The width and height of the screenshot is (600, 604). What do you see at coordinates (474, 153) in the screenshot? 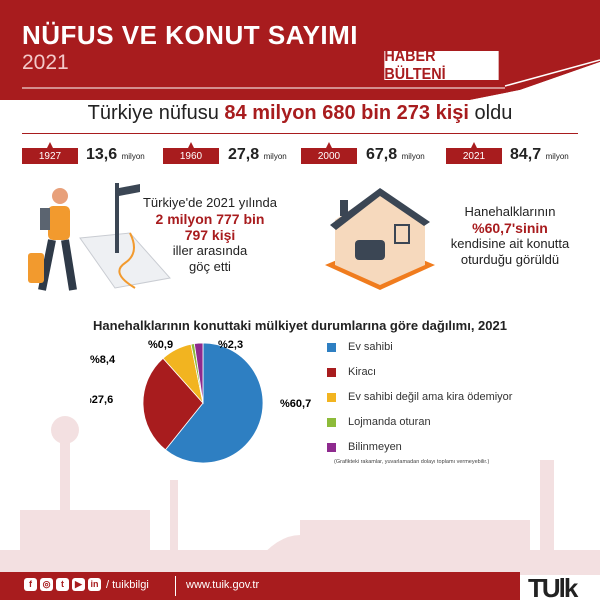
I see `year-box: 2021` at bounding box center [474, 153].